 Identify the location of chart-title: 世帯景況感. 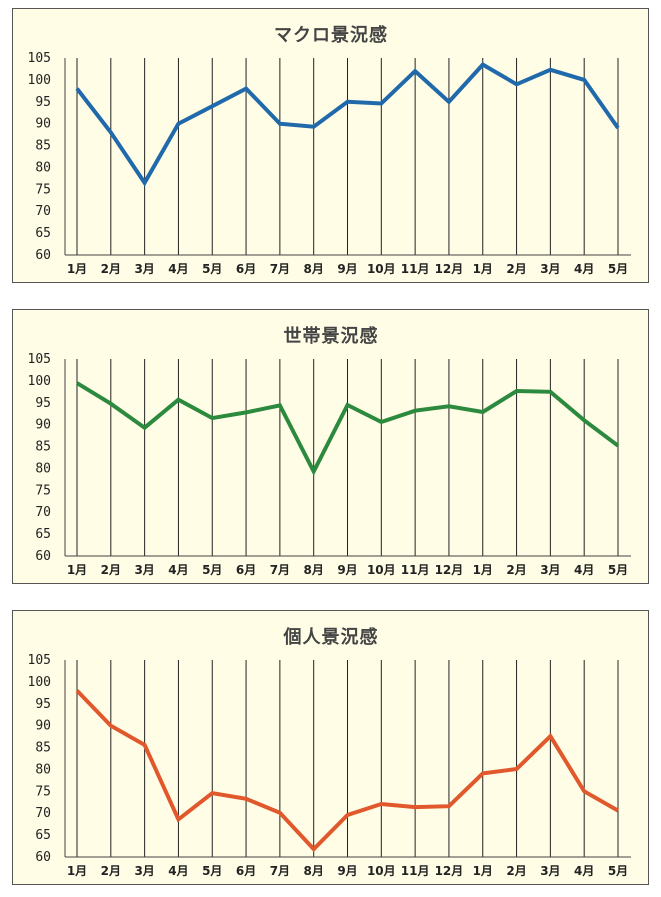
(331, 336).